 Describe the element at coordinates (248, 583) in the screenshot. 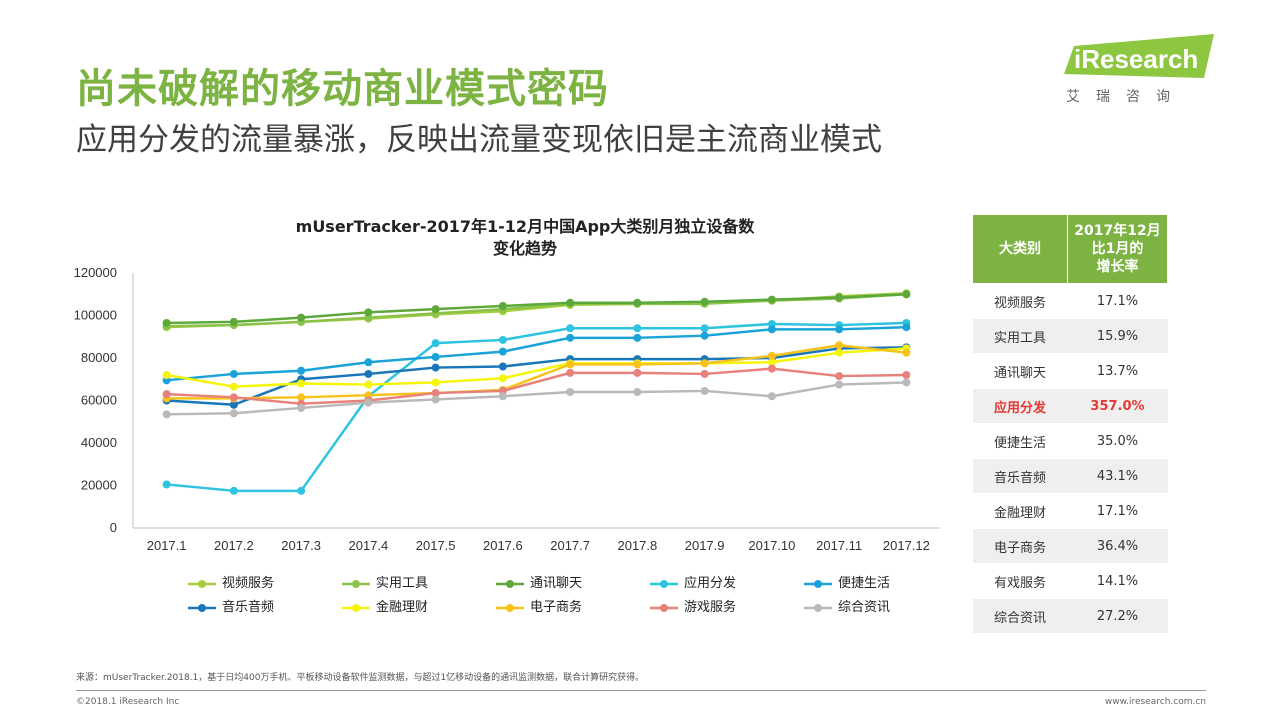

I see `legend-label: 视频服务` at that location.